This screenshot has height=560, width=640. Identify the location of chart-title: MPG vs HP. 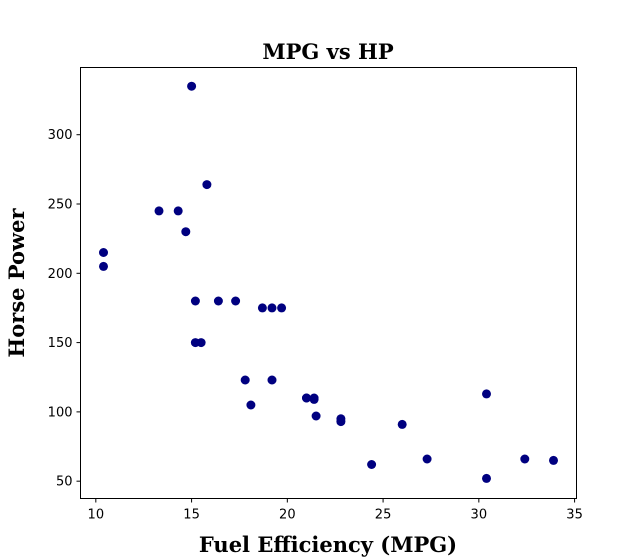
(327, 51).